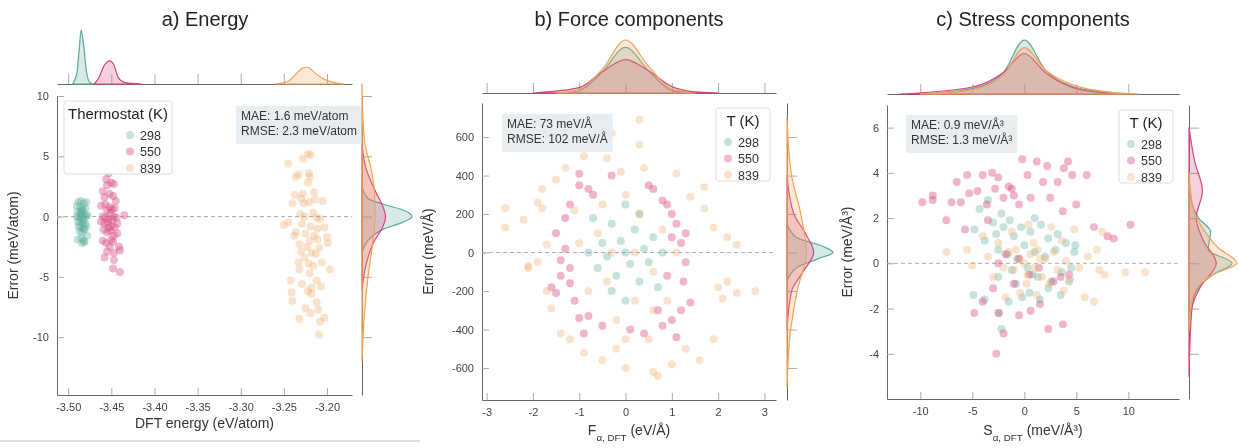 Image resolution: width=1239 pixels, height=448 pixels. I want to click on annotation: MAE: 0.9 meV/Å³ RMSE: 1.3 meV/Å³, so click(962, 132).